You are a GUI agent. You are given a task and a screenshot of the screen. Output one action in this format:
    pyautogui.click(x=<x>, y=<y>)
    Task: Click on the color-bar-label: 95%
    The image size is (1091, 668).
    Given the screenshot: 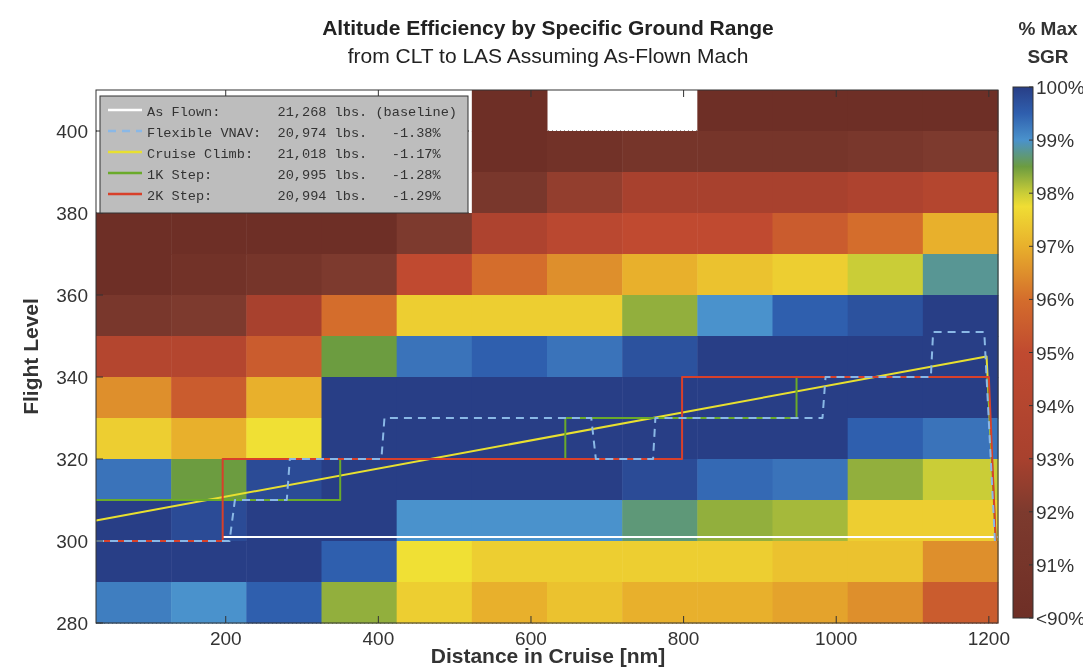 What is the action you would take?
    pyautogui.click(x=1055, y=353)
    